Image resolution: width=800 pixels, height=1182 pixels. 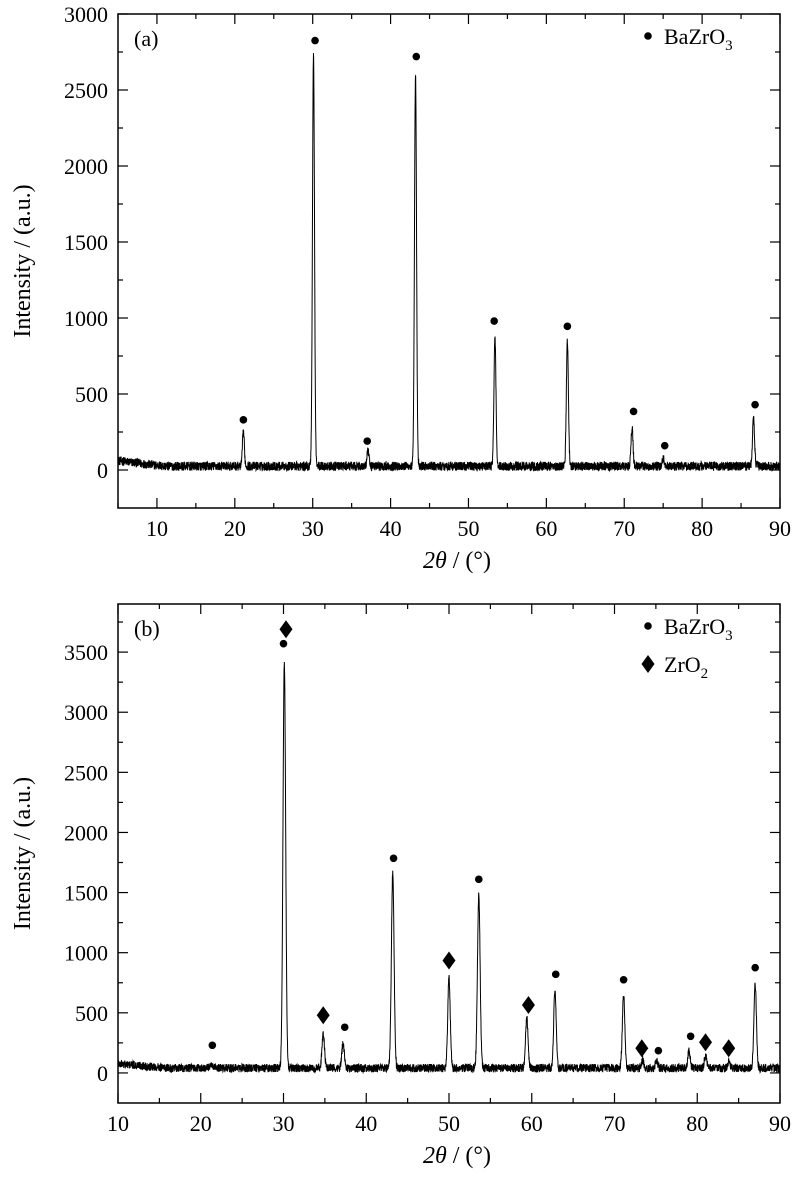 I want to click on legend-formula: ZrO, so click(x=682, y=664).